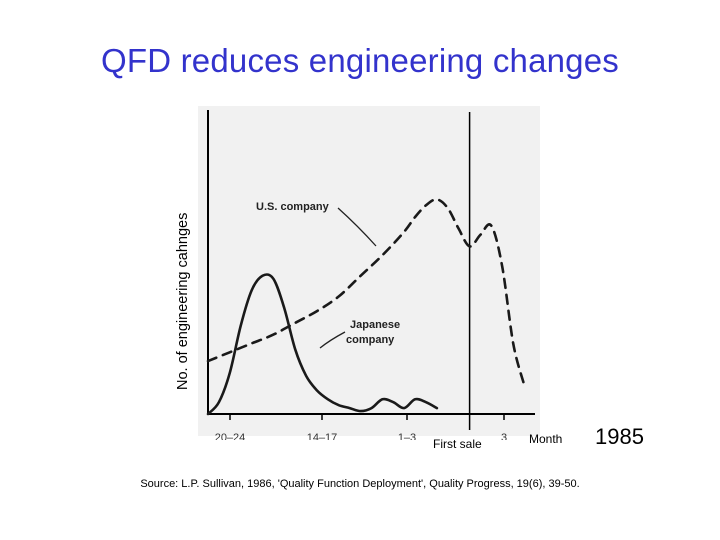  Describe the element at coordinates (293, 207) in the screenshot. I see `annotation-us-company: U.S. company` at that location.